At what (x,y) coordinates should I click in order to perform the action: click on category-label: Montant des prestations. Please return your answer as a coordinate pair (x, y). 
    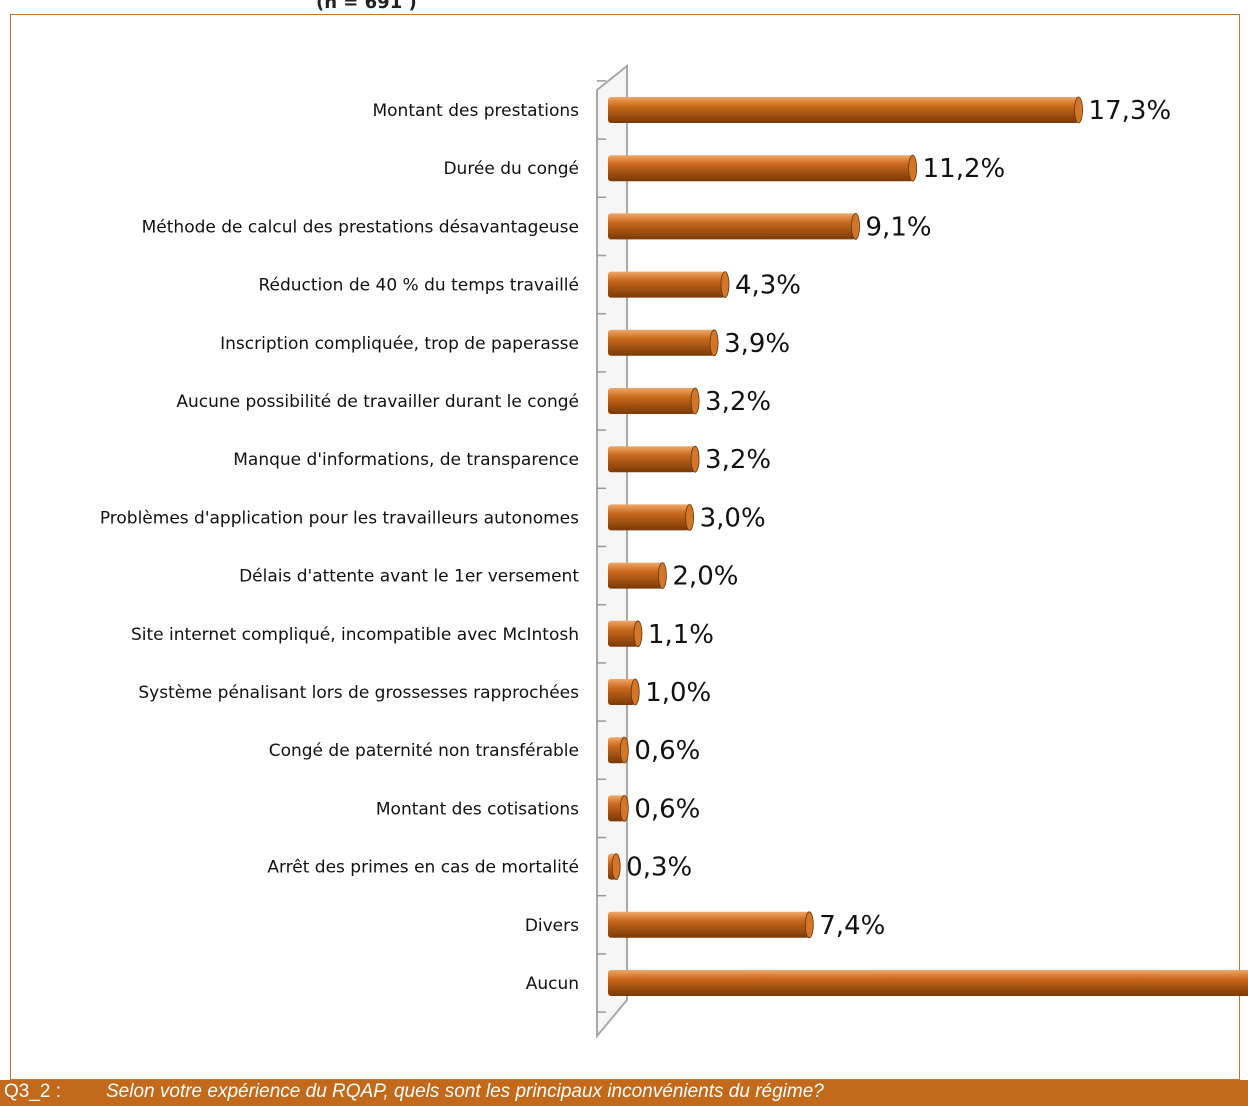
    Looking at the image, I should click on (475, 111).